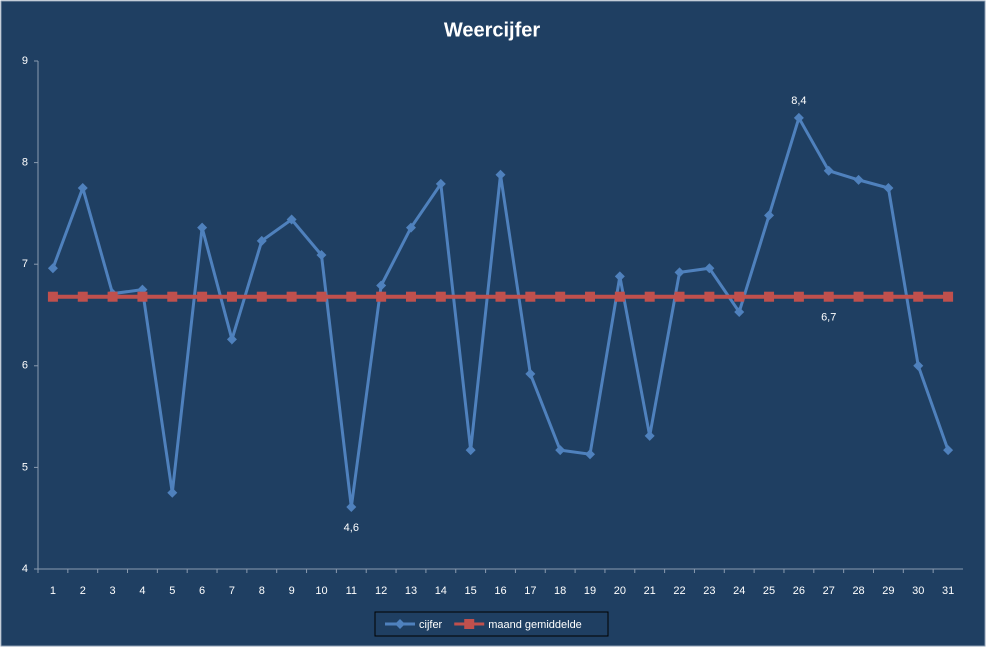  I want to click on y-tick-label: 8, so click(25, 163).